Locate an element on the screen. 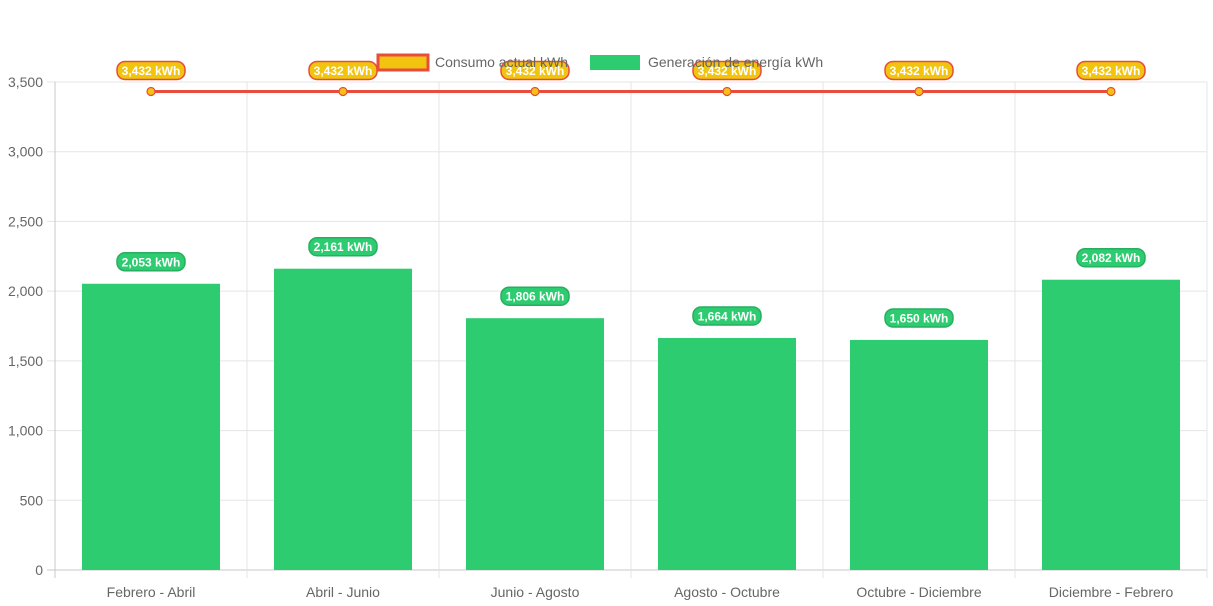  data-label-text: 2,082 kWh is located at coordinates (1111, 258).